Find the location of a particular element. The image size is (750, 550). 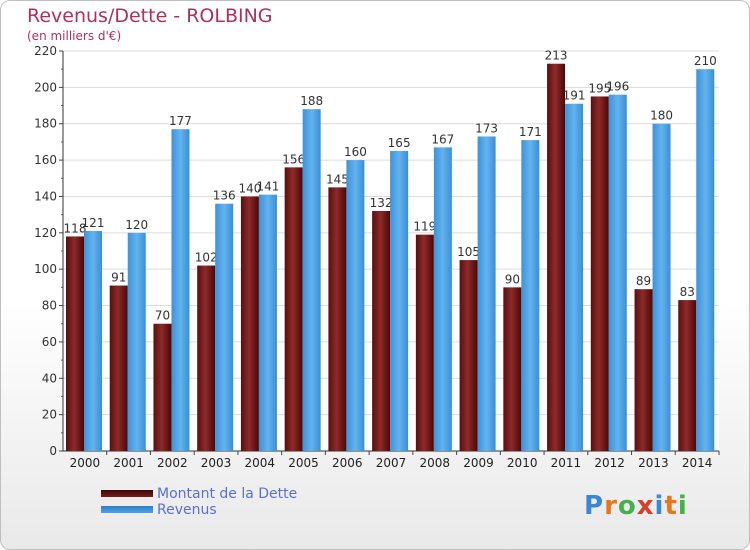

data-label: 132 is located at coordinates (381, 203).